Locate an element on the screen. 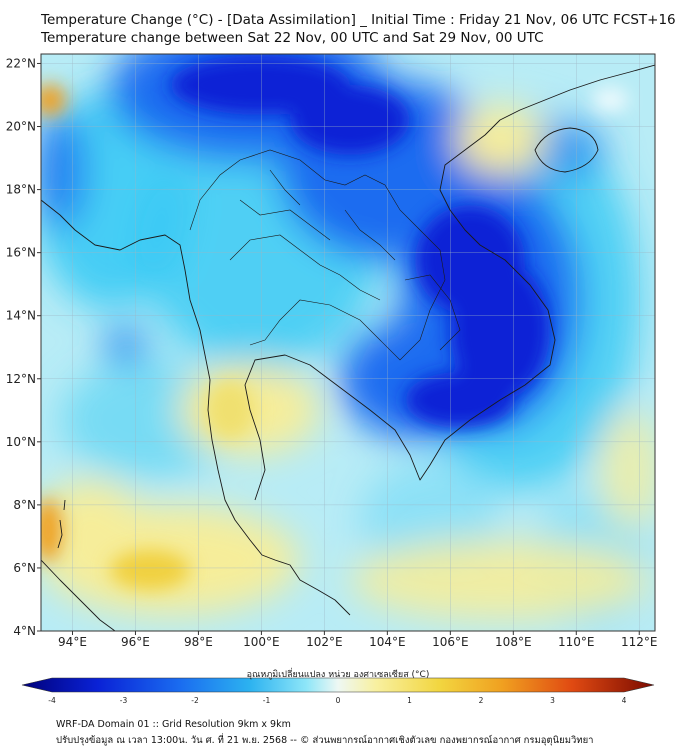 The height and width of the screenshot is (756, 676). lat-tick-label: 22°N is located at coordinates (21, 63).